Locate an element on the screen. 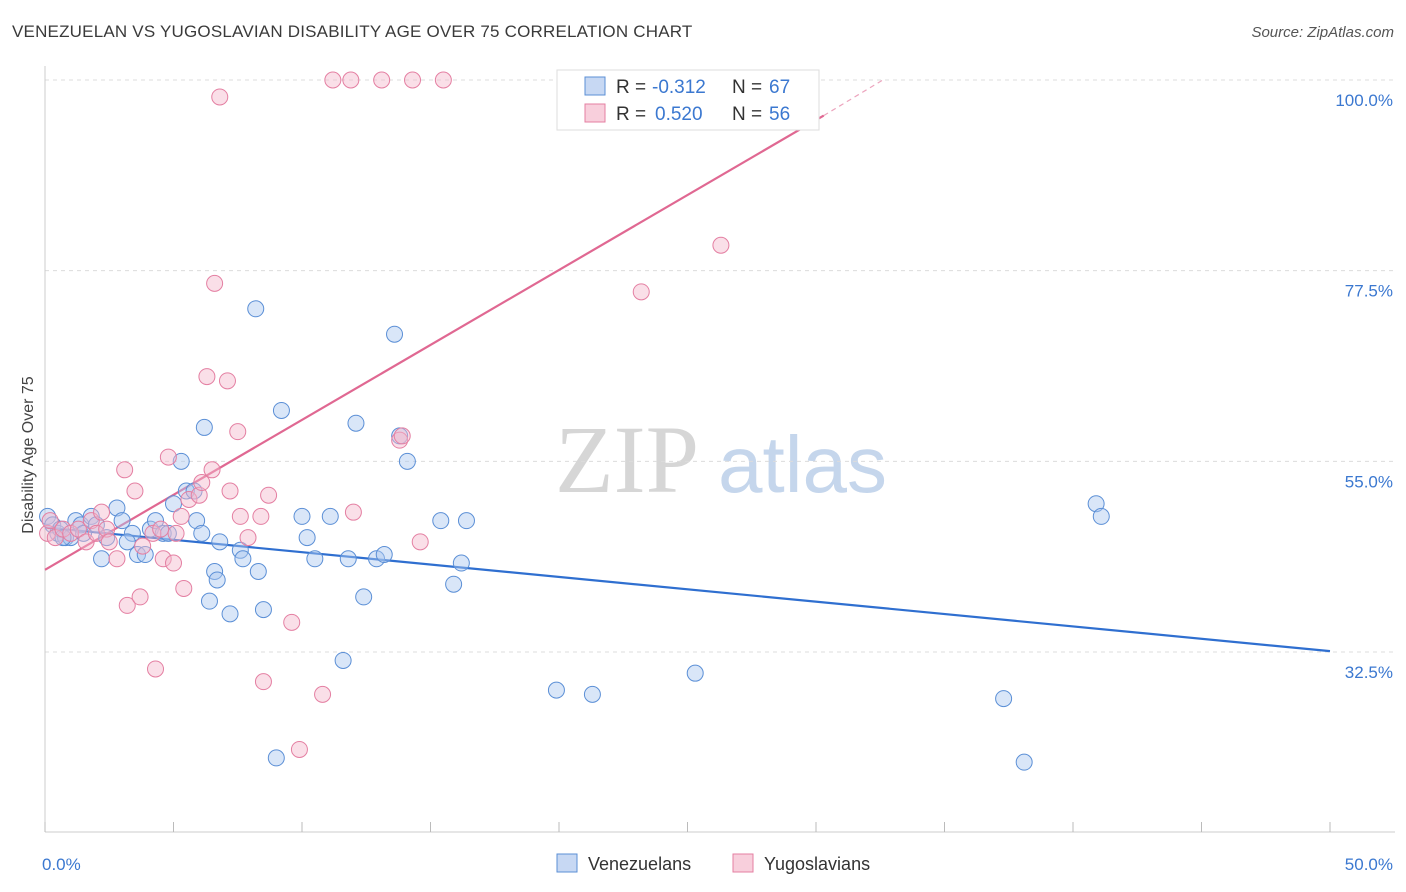  stats-r-label-1: R = is located at coordinates (631, 87).